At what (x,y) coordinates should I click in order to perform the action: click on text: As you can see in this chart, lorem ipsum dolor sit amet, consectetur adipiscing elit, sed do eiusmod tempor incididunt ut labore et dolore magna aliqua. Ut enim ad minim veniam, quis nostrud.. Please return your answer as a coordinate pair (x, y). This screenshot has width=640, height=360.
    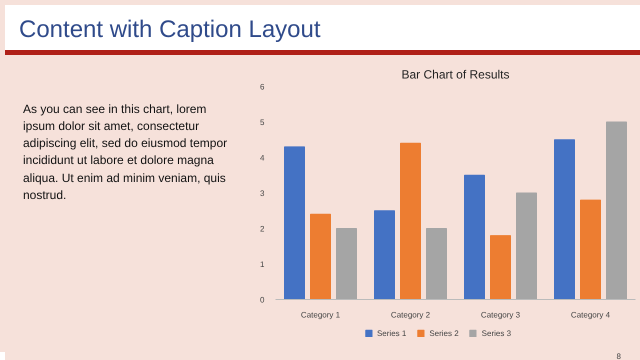
    Looking at the image, I should click on (125, 152).